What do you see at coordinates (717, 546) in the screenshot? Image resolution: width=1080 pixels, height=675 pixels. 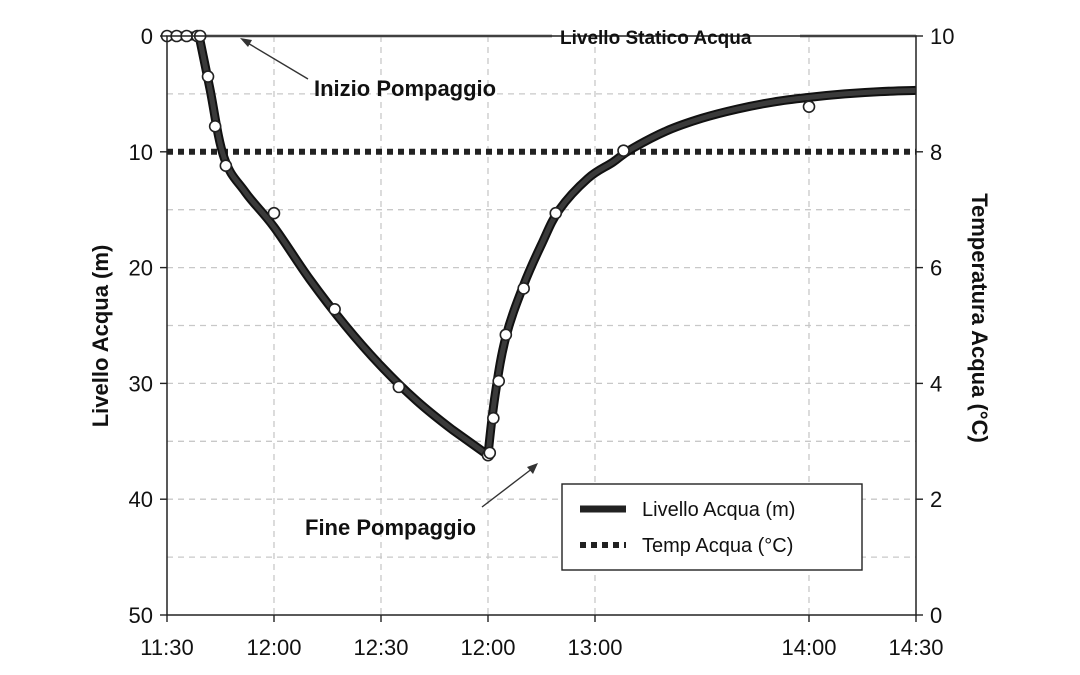 I see `legend-label-water-temp: Temp Acqua (°C)` at bounding box center [717, 546].